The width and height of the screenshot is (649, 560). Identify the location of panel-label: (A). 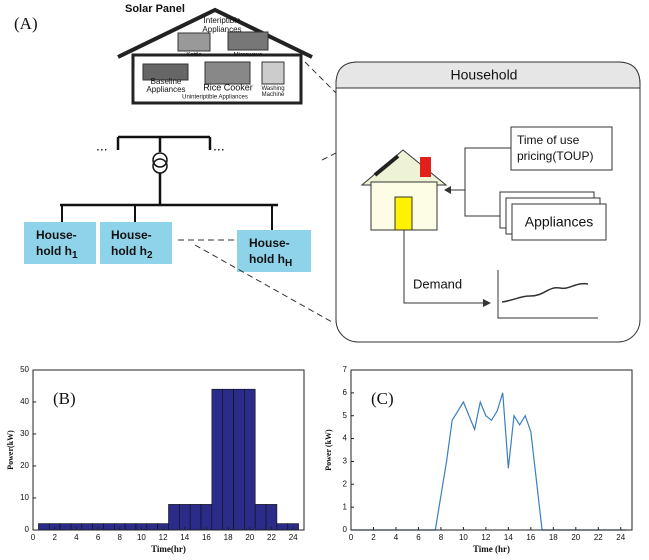
(26, 23).